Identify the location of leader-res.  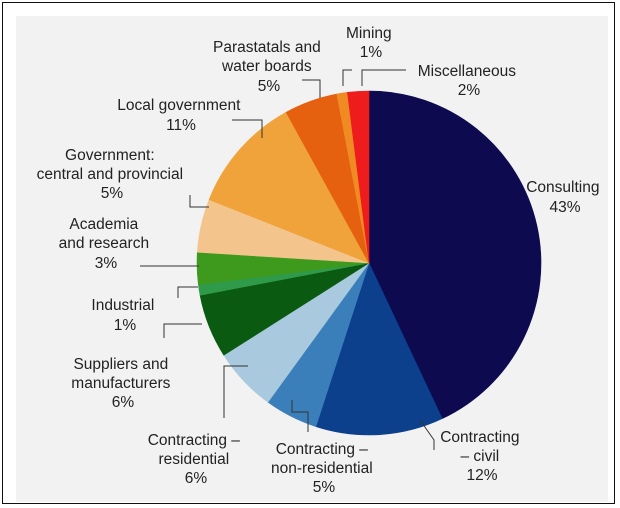
(235, 391).